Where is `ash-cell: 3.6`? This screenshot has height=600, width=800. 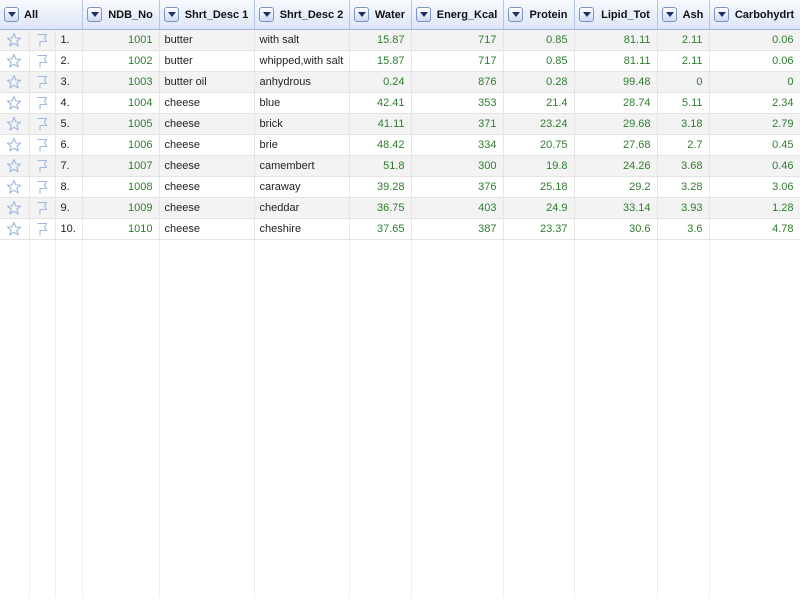
ash-cell: 3.6 is located at coordinates (683, 229).